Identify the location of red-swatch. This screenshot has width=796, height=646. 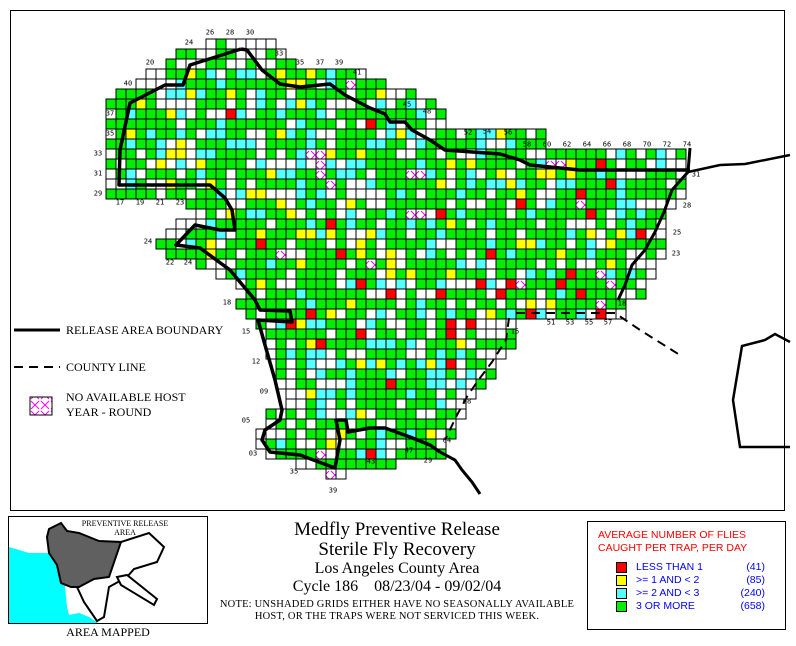
(621, 567).